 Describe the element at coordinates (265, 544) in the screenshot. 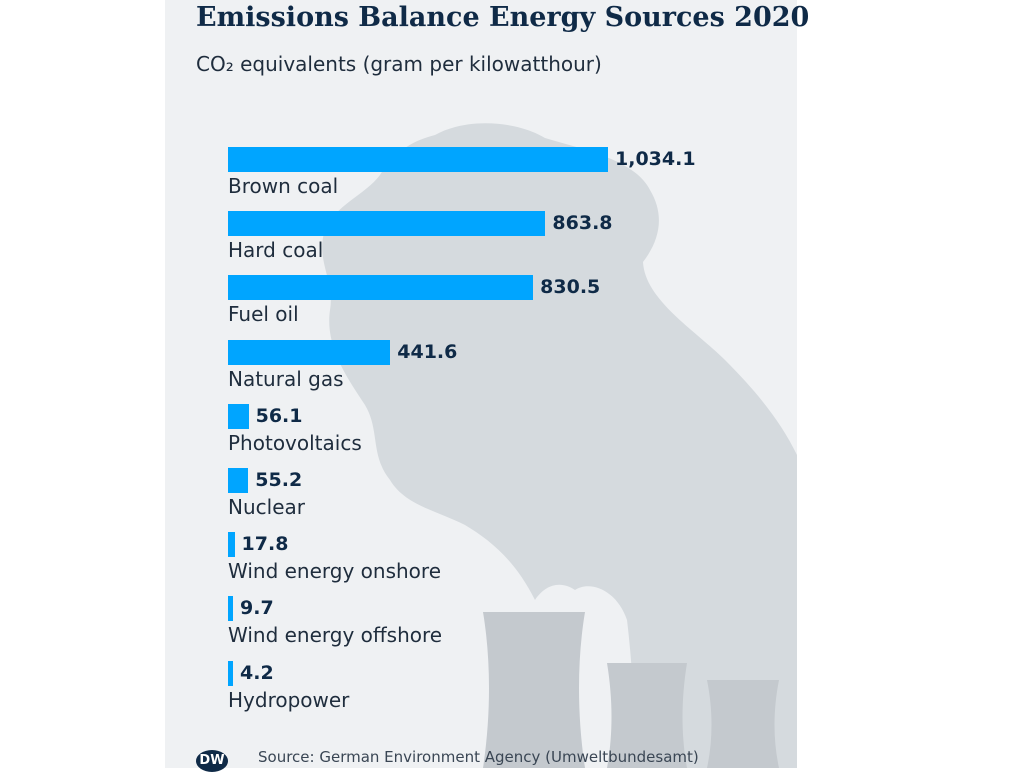

I see `value-label: 17.8` at that location.